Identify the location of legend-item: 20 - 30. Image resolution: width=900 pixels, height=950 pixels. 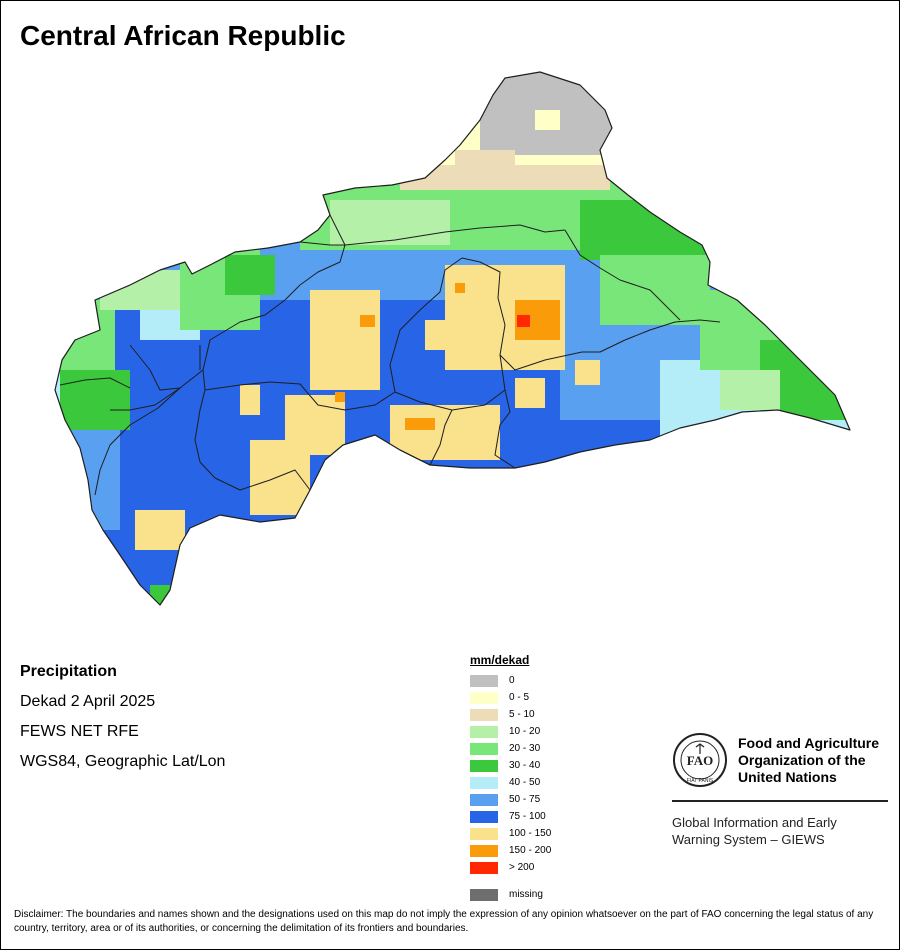
(510, 748).